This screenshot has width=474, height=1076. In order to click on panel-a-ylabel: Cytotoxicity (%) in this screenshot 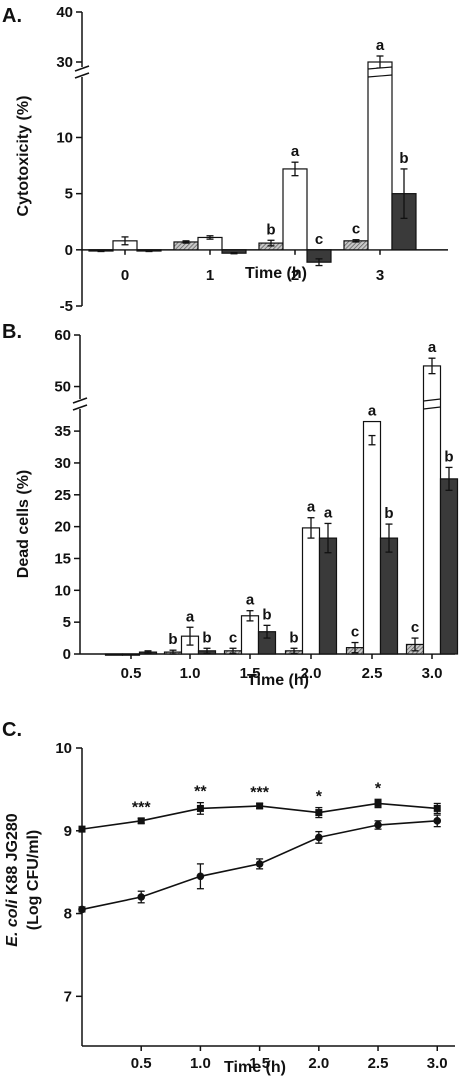, I will do `click(23, 156)`.